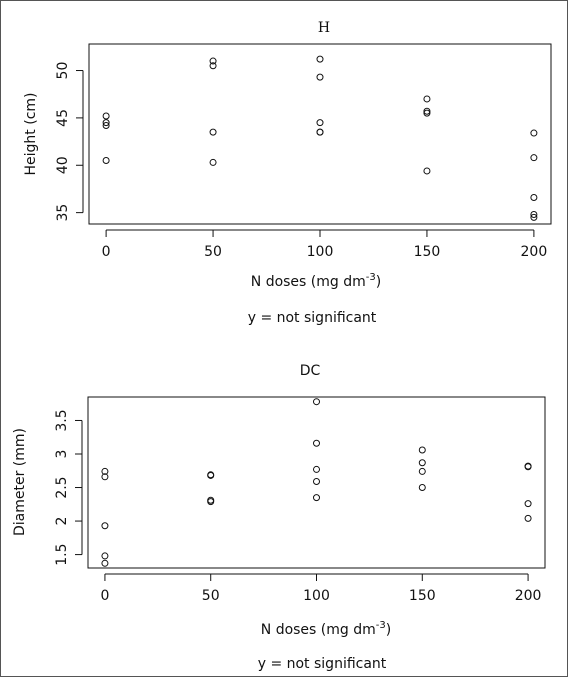 This screenshot has width=568, height=677. Describe the element at coordinates (318, 630) in the screenshot. I see `x-axis-label-diameter-main: N doses (mg dm` at that location.